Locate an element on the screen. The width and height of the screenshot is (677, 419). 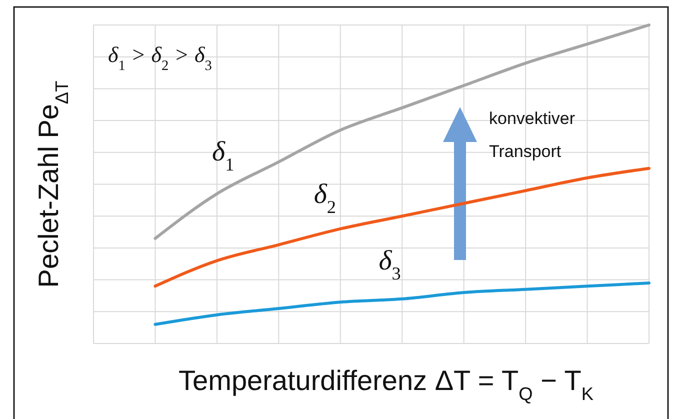
series-label: δ$_{3}$ is located at coordinates (389, 265).